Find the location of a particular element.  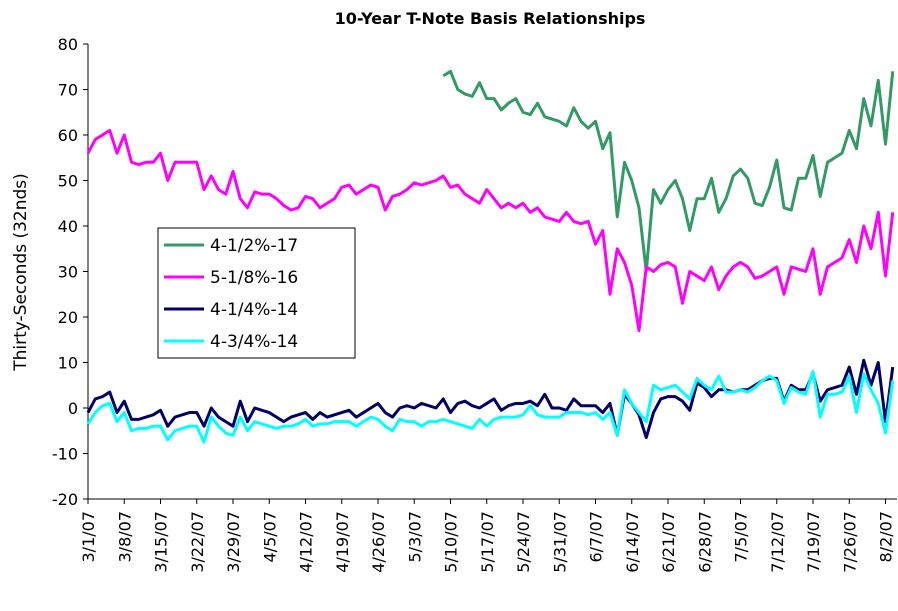

y-tick-label: 60 is located at coordinates (68, 135).